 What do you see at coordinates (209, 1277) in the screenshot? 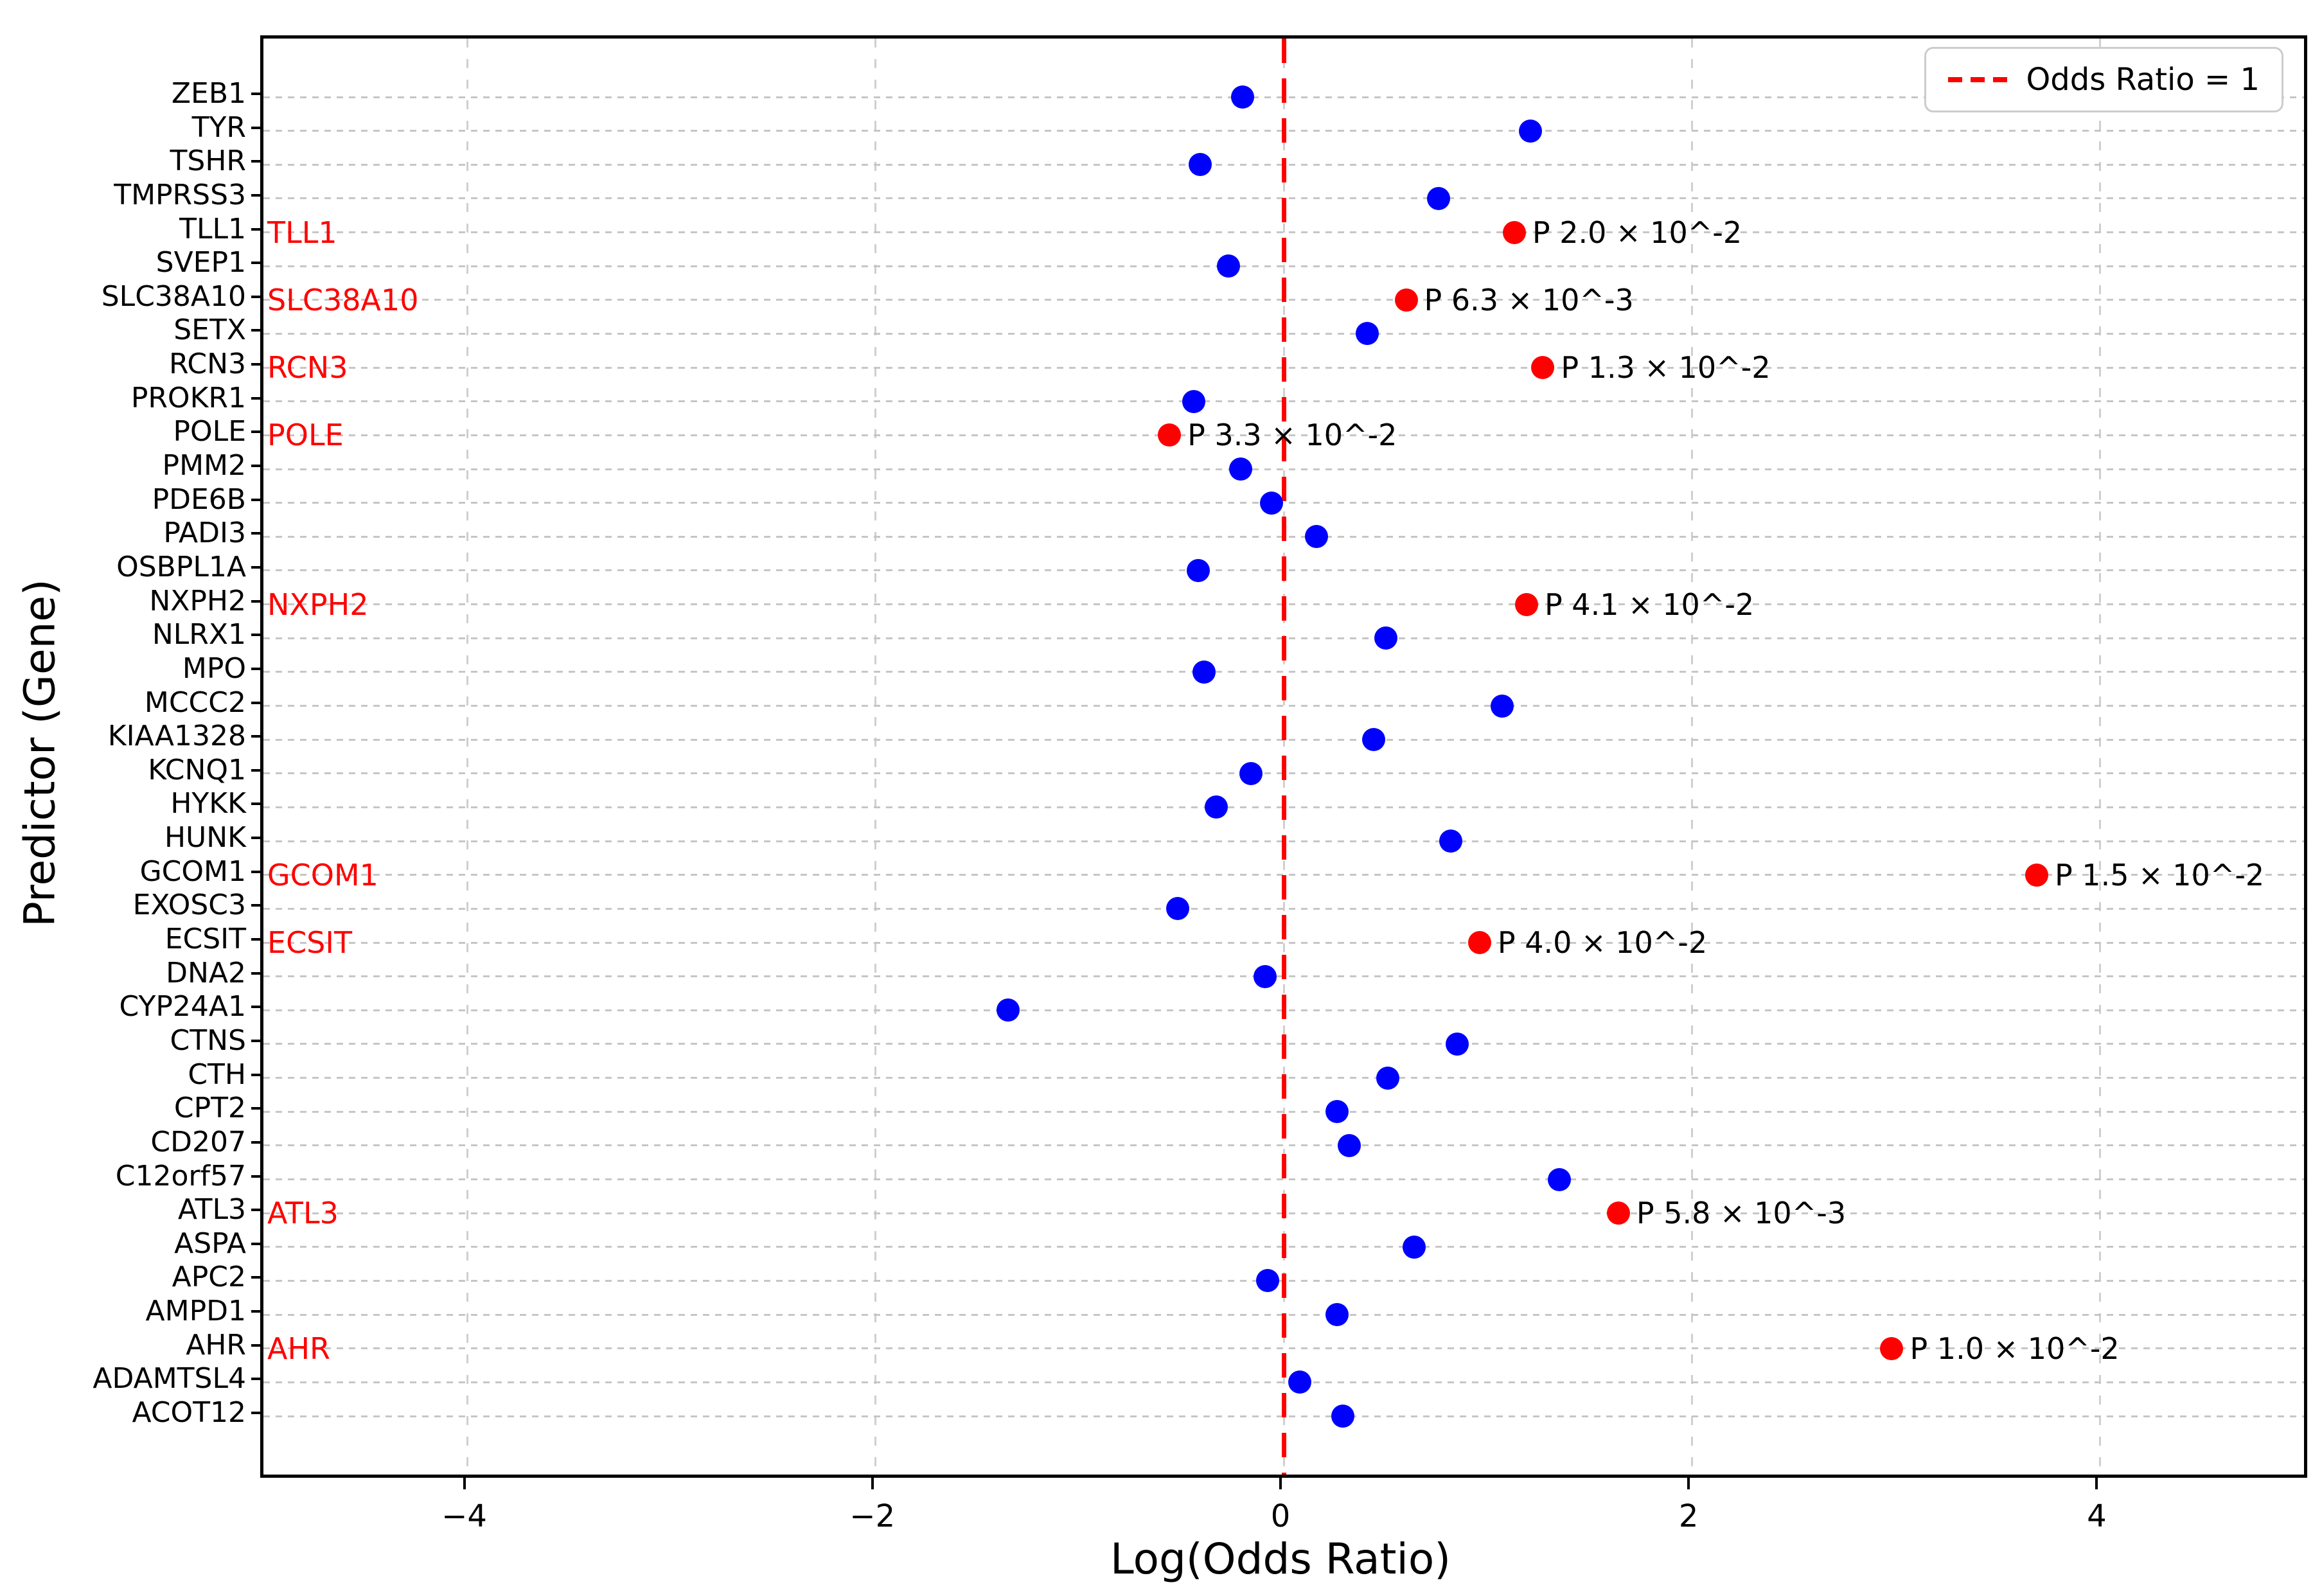
I see `y-tick-label: APC2` at bounding box center [209, 1277].